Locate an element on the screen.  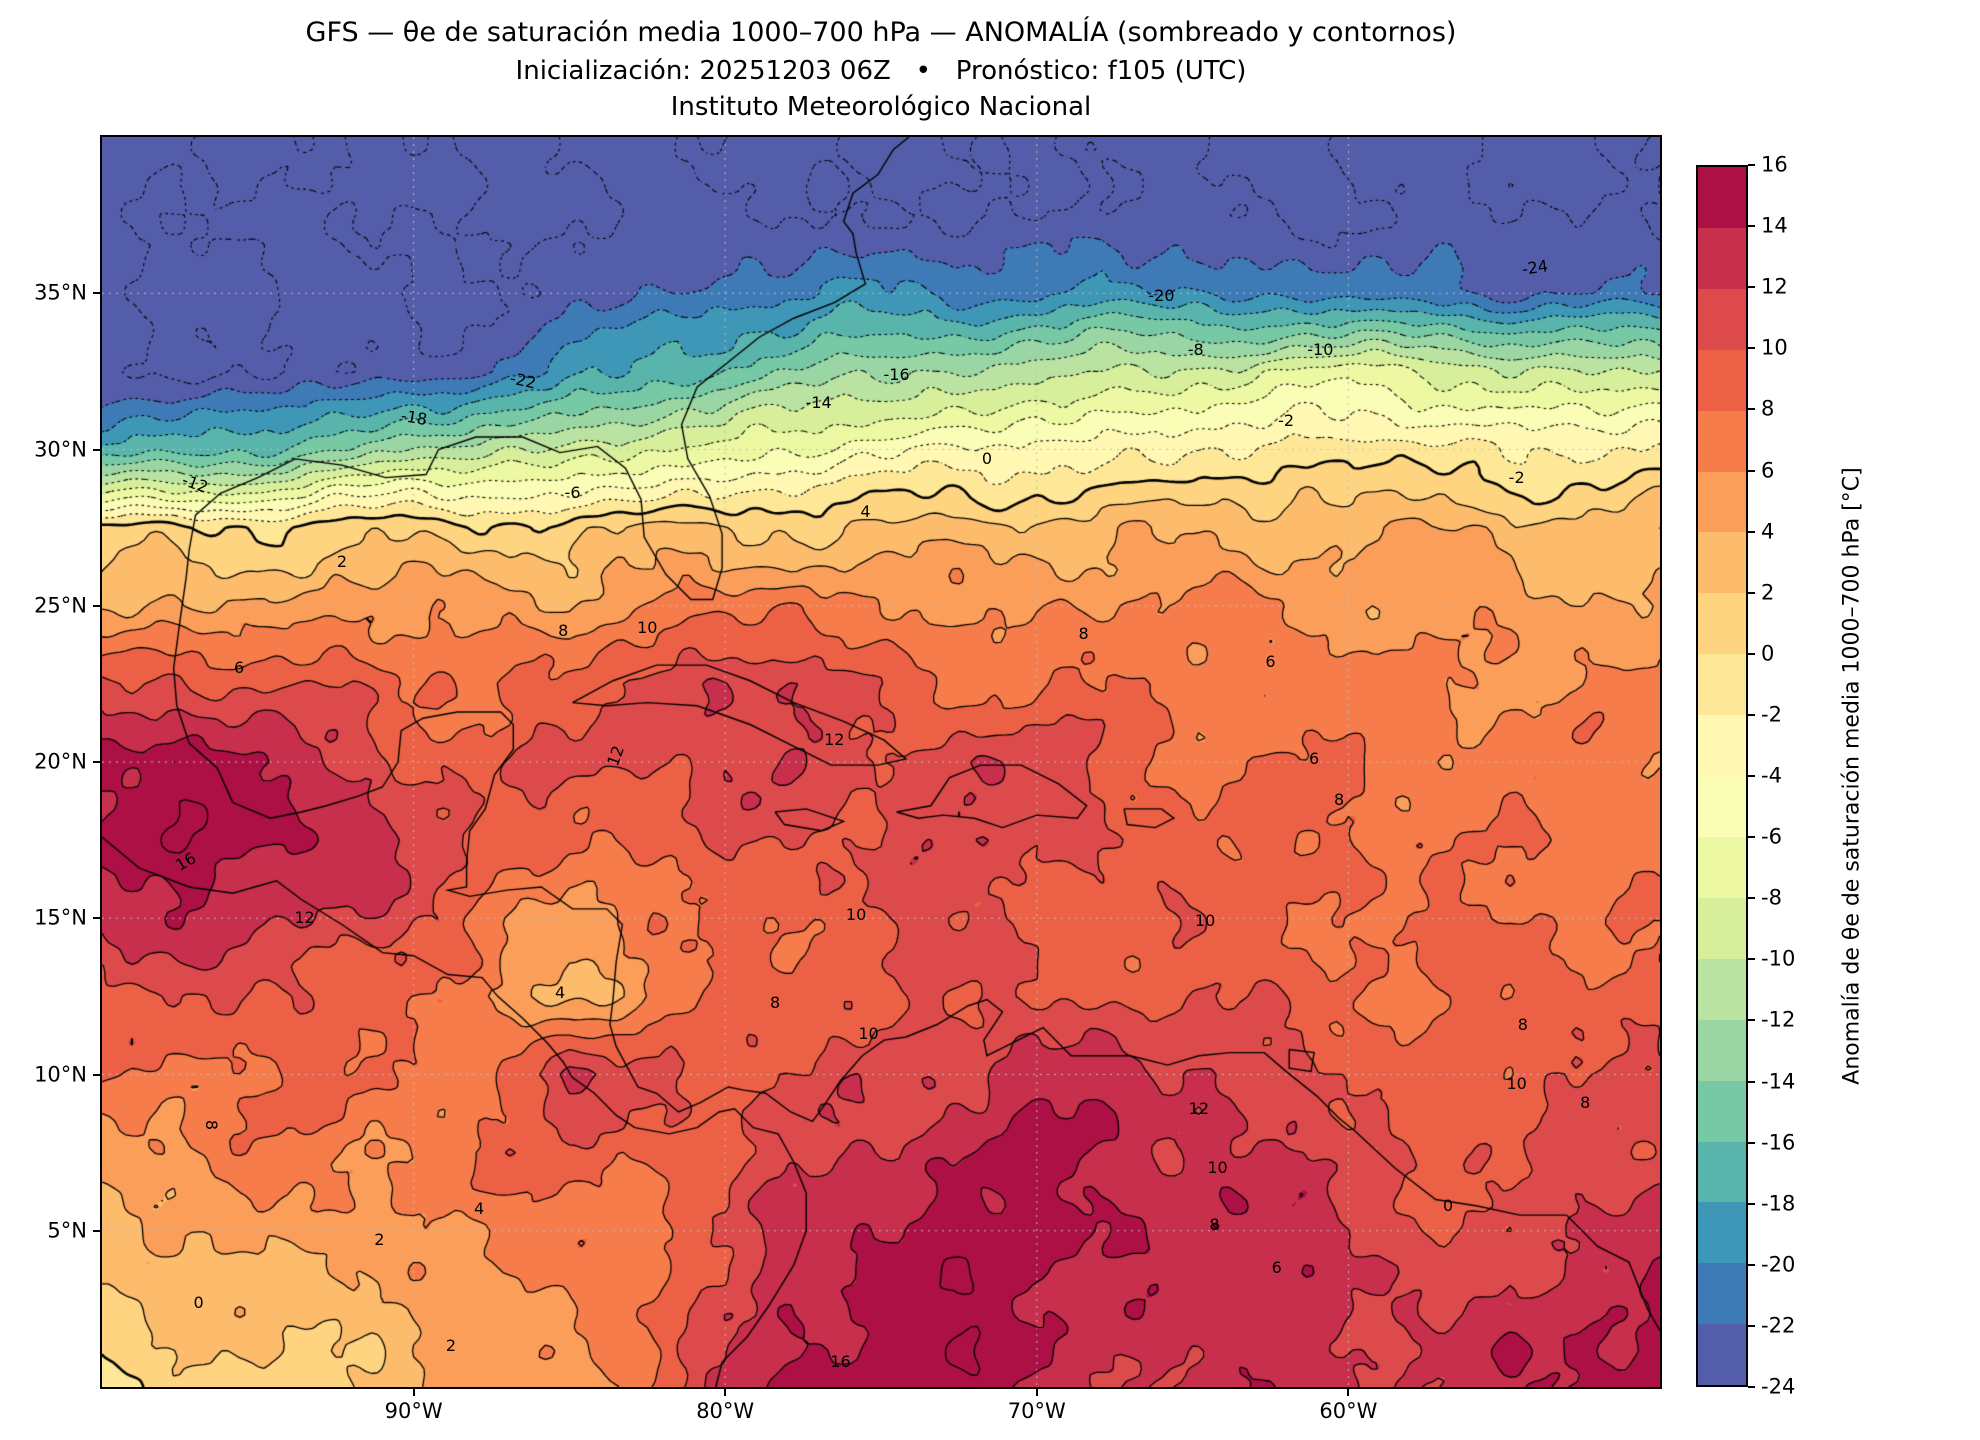
y-tick-label: 35°N is located at coordinates (60, 292).